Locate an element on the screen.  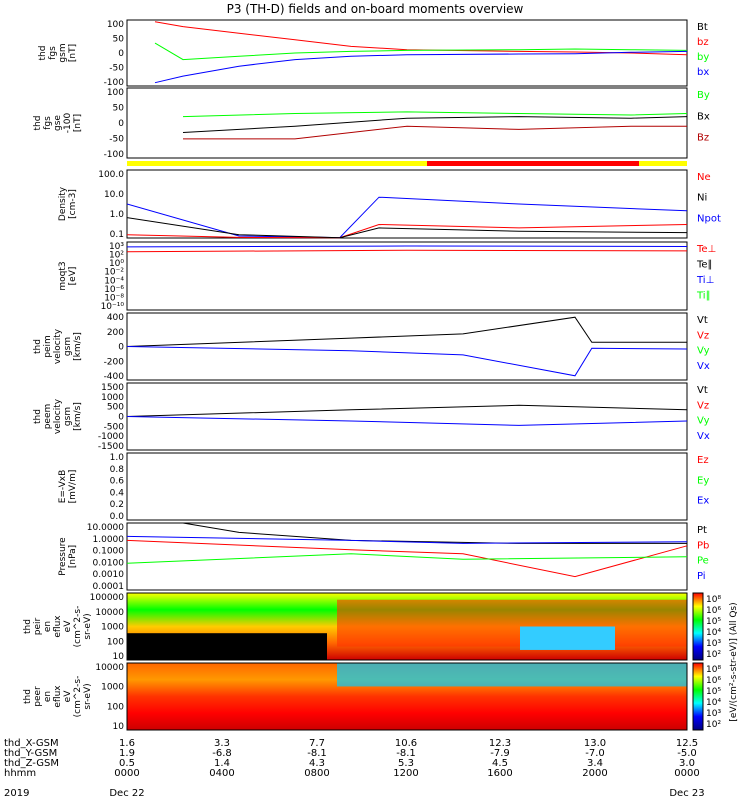
legend-entry: Npot is located at coordinates (709, 218).